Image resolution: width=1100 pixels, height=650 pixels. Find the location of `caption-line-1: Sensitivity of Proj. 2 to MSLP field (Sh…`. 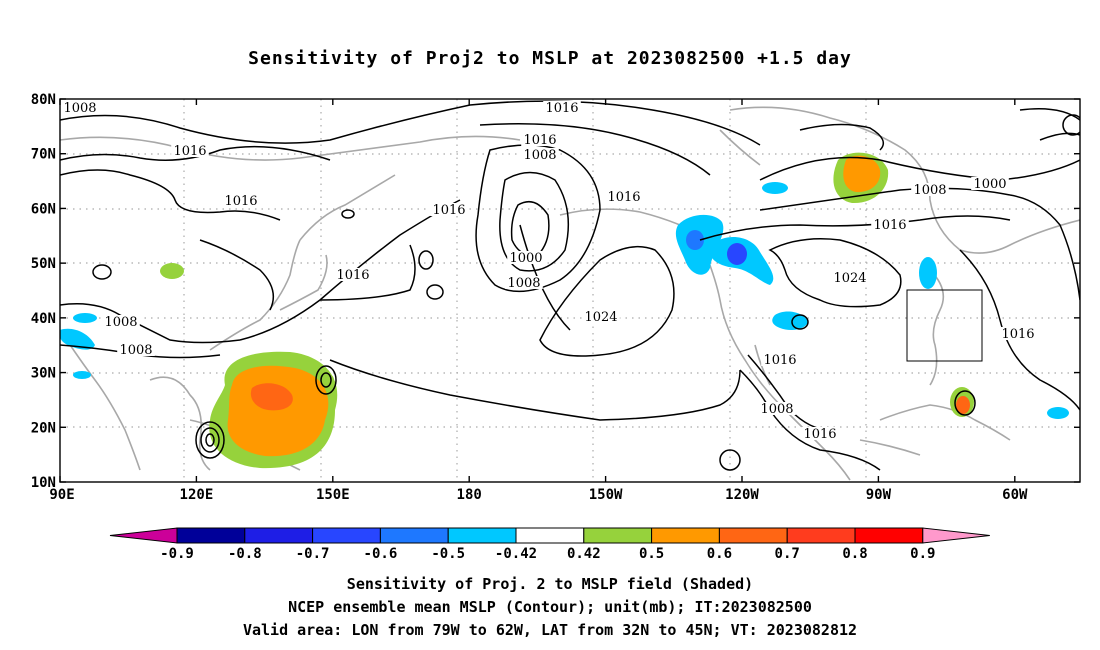

caption-line-1: Sensitivity of Proj. 2 to MSLP field (Sh… is located at coordinates (550, 584).